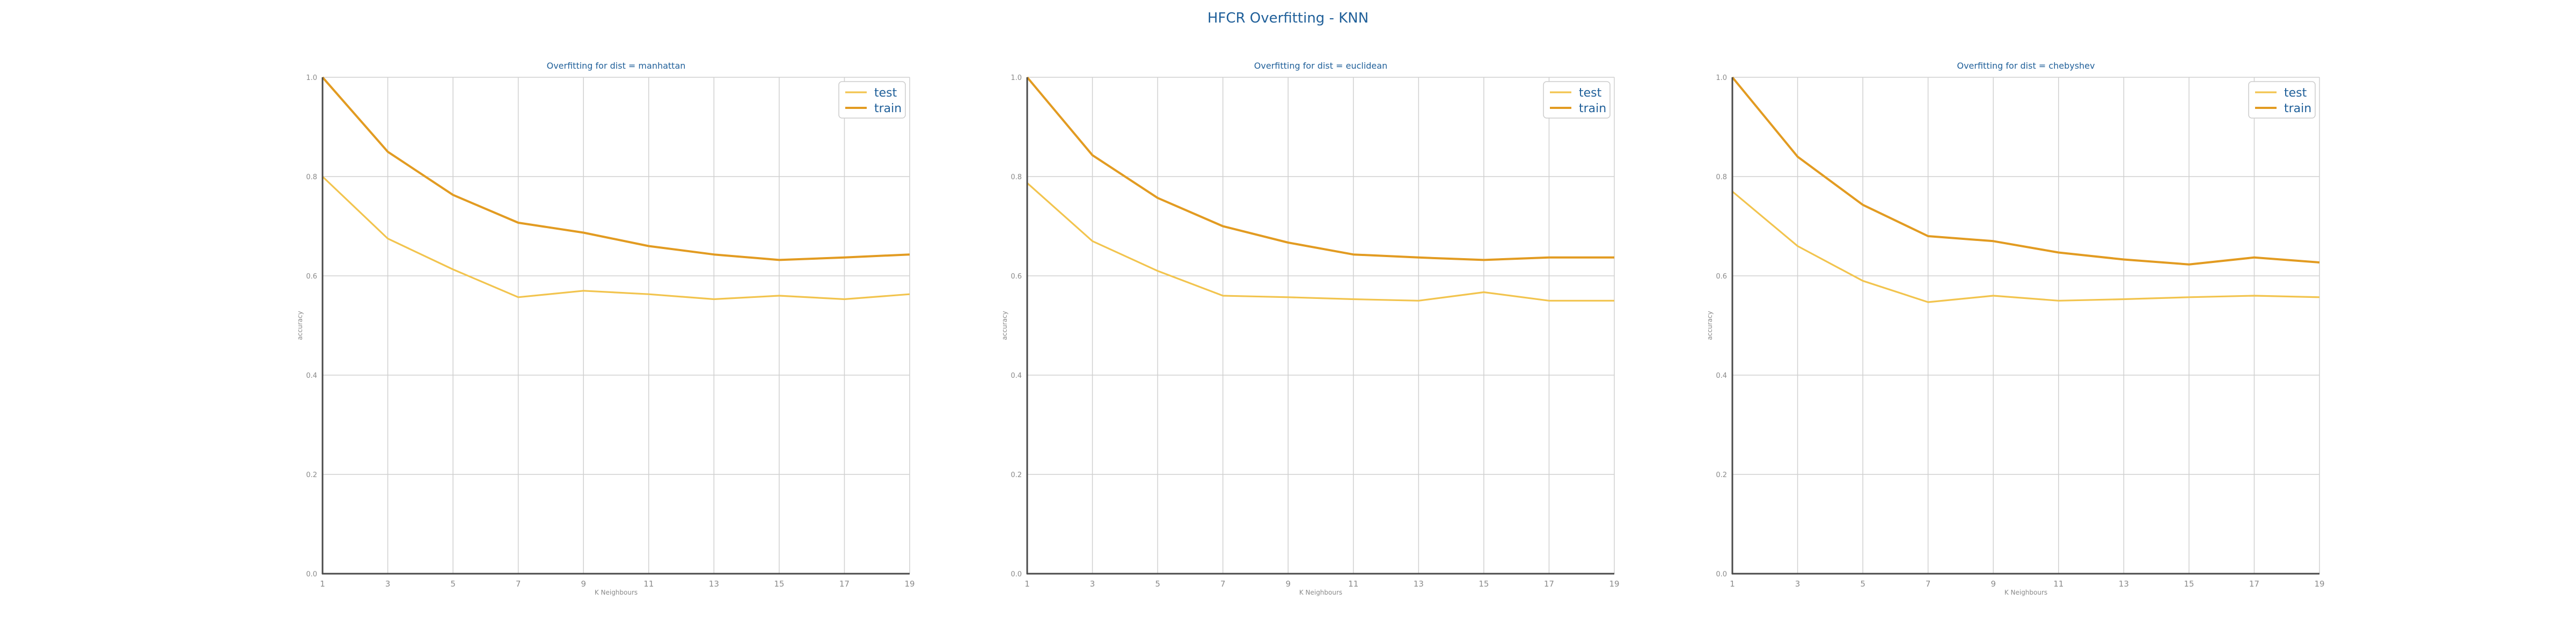 This screenshot has width=2576, height=644. I want to click on subplot-title: Overfitting for dist = euclidean, so click(1320, 66).